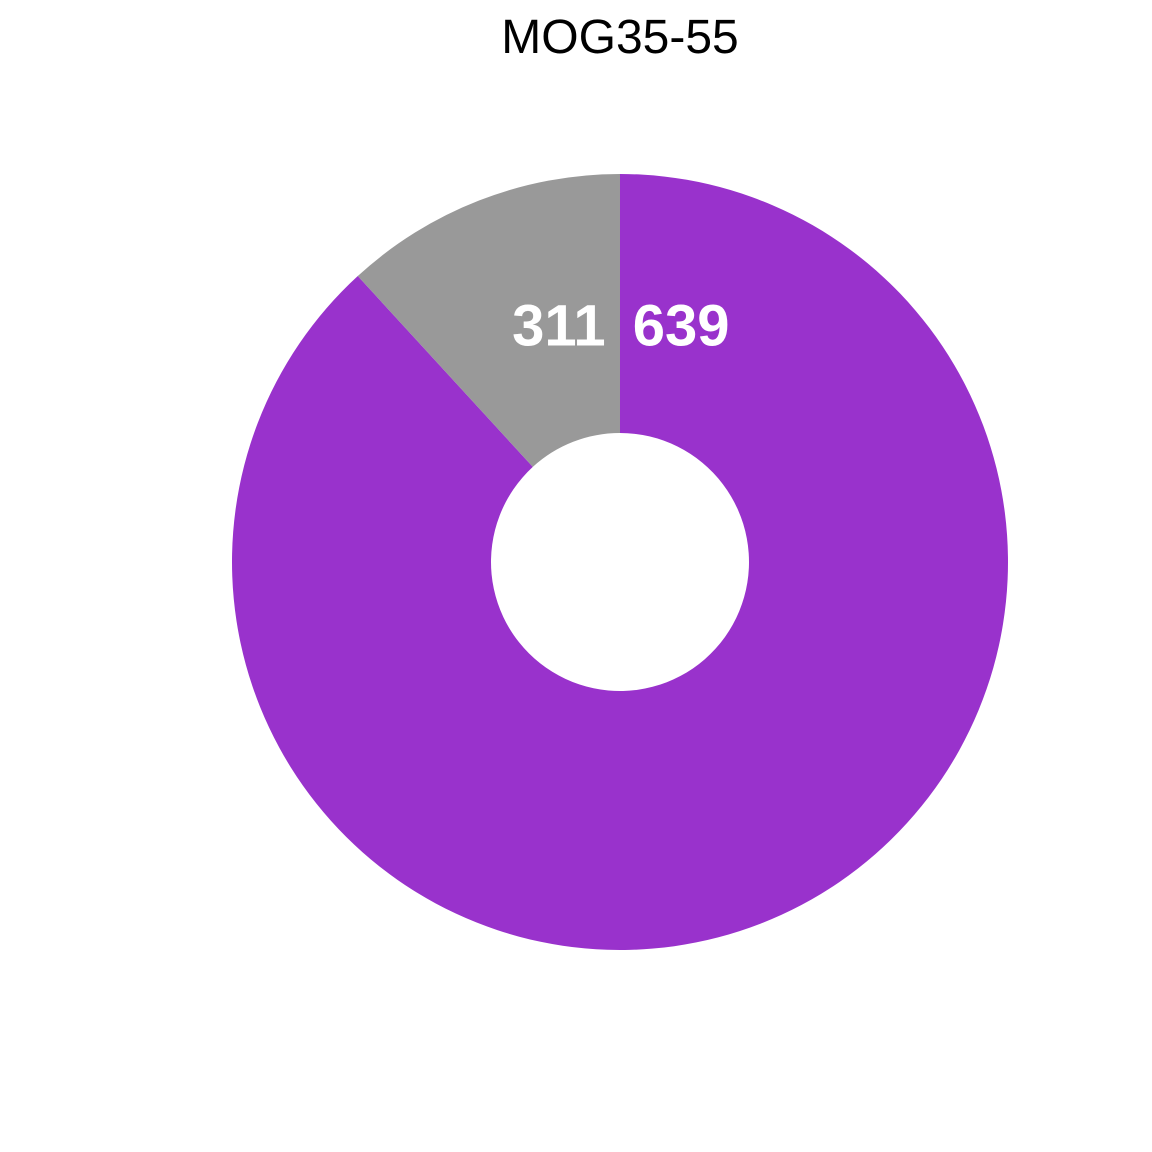  Describe the element at coordinates (559, 325) in the screenshot. I see `slice-label-311: 311` at that location.